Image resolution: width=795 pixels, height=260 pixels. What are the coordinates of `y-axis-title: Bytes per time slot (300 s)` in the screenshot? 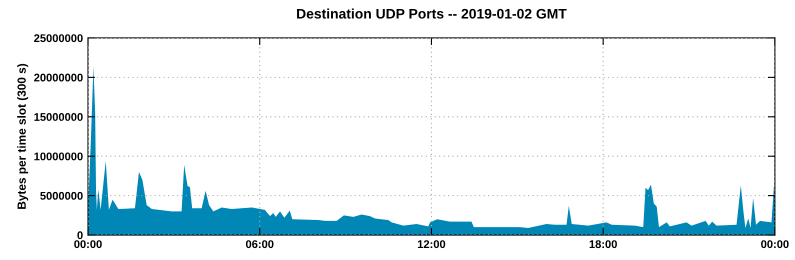 It's located at (22, 136).